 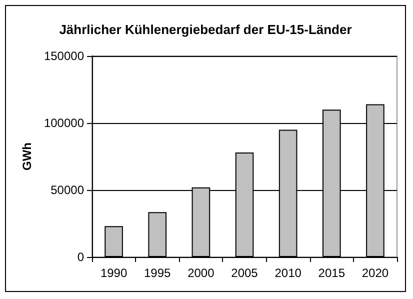 What do you see at coordinates (288, 273) in the screenshot?
I see `x-tick-label: 2010` at bounding box center [288, 273].